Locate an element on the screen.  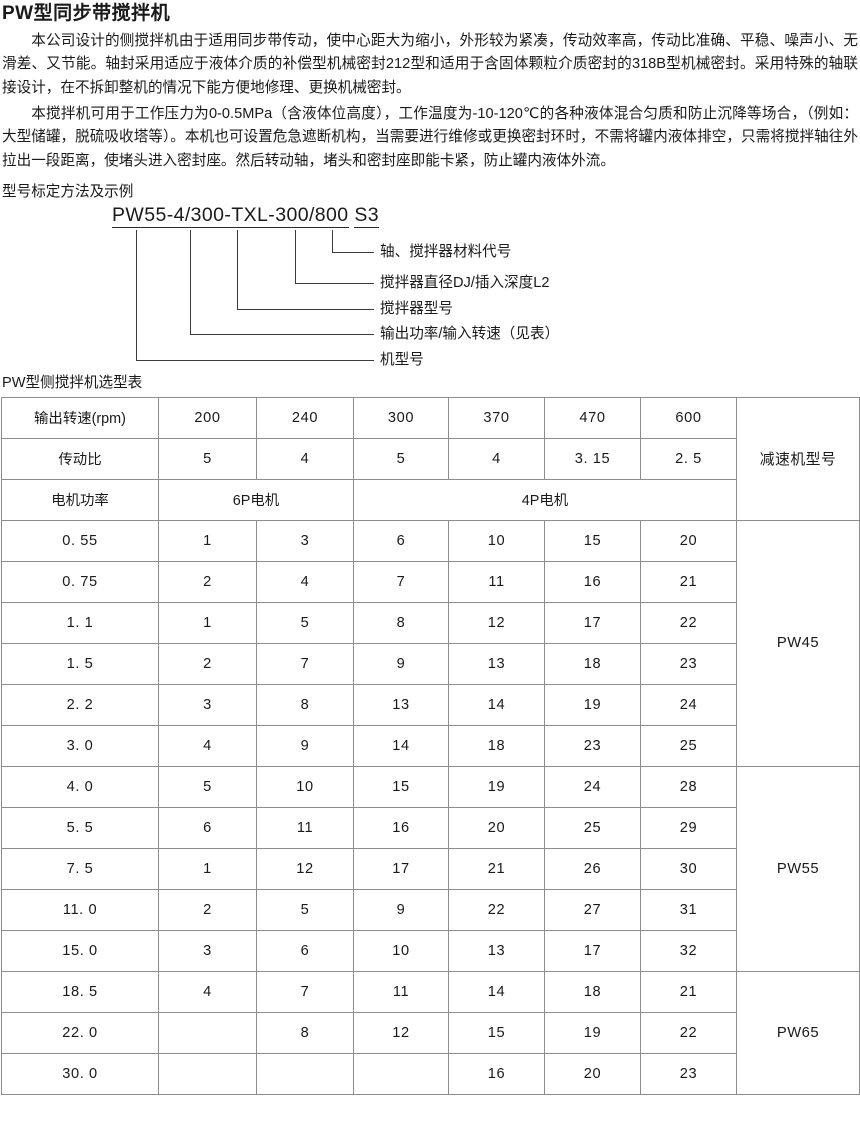
power-cell: 1. 1 is located at coordinates (80, 622).